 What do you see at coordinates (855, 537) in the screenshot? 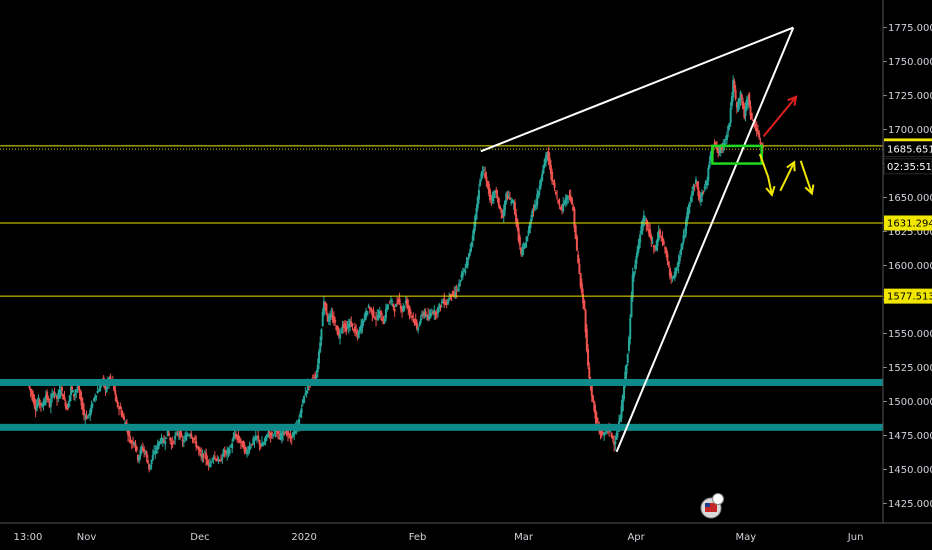
I see `time-tick-label: Jun` at bounding box center [855, 537].